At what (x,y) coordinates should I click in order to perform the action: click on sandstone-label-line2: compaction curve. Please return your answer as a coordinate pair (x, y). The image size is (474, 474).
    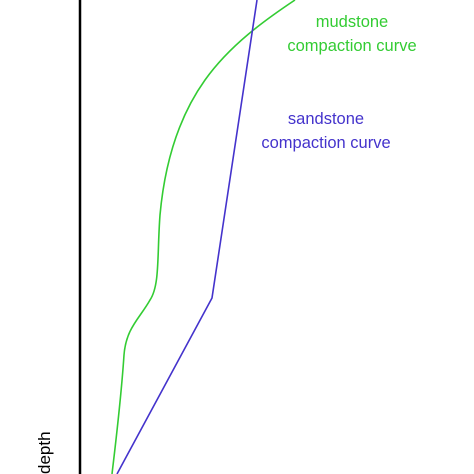
    Looking at the image, I should click on (325, 143).